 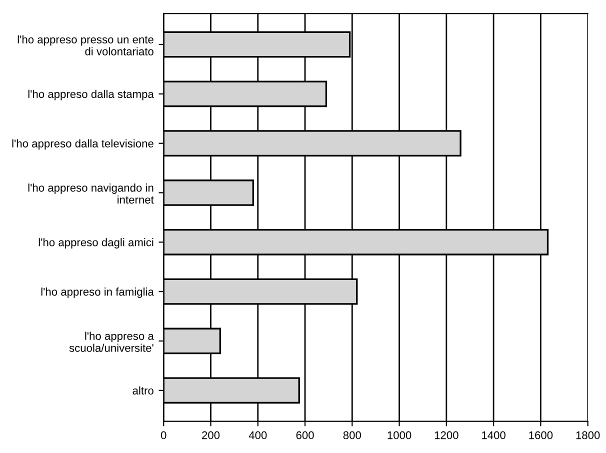 I want to click on y-tick-label: altro, so click(x=143, y=390).